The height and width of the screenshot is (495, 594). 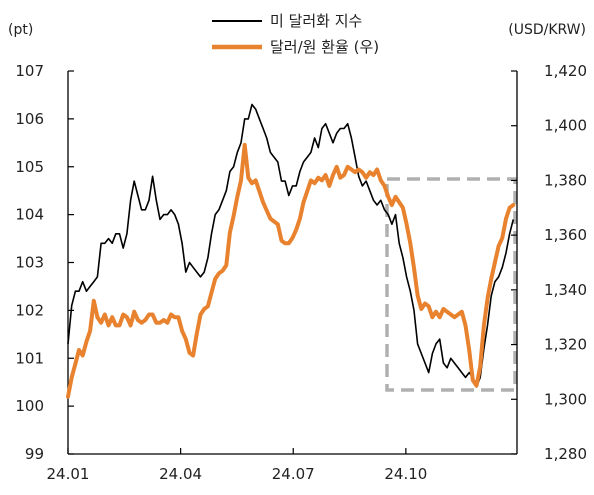 What do you see at coordinates (324, 47) in the screenshot?
I see `legend-label-usdkrw: 달러/원 환율 (우)` at bounding box center [324, 47].